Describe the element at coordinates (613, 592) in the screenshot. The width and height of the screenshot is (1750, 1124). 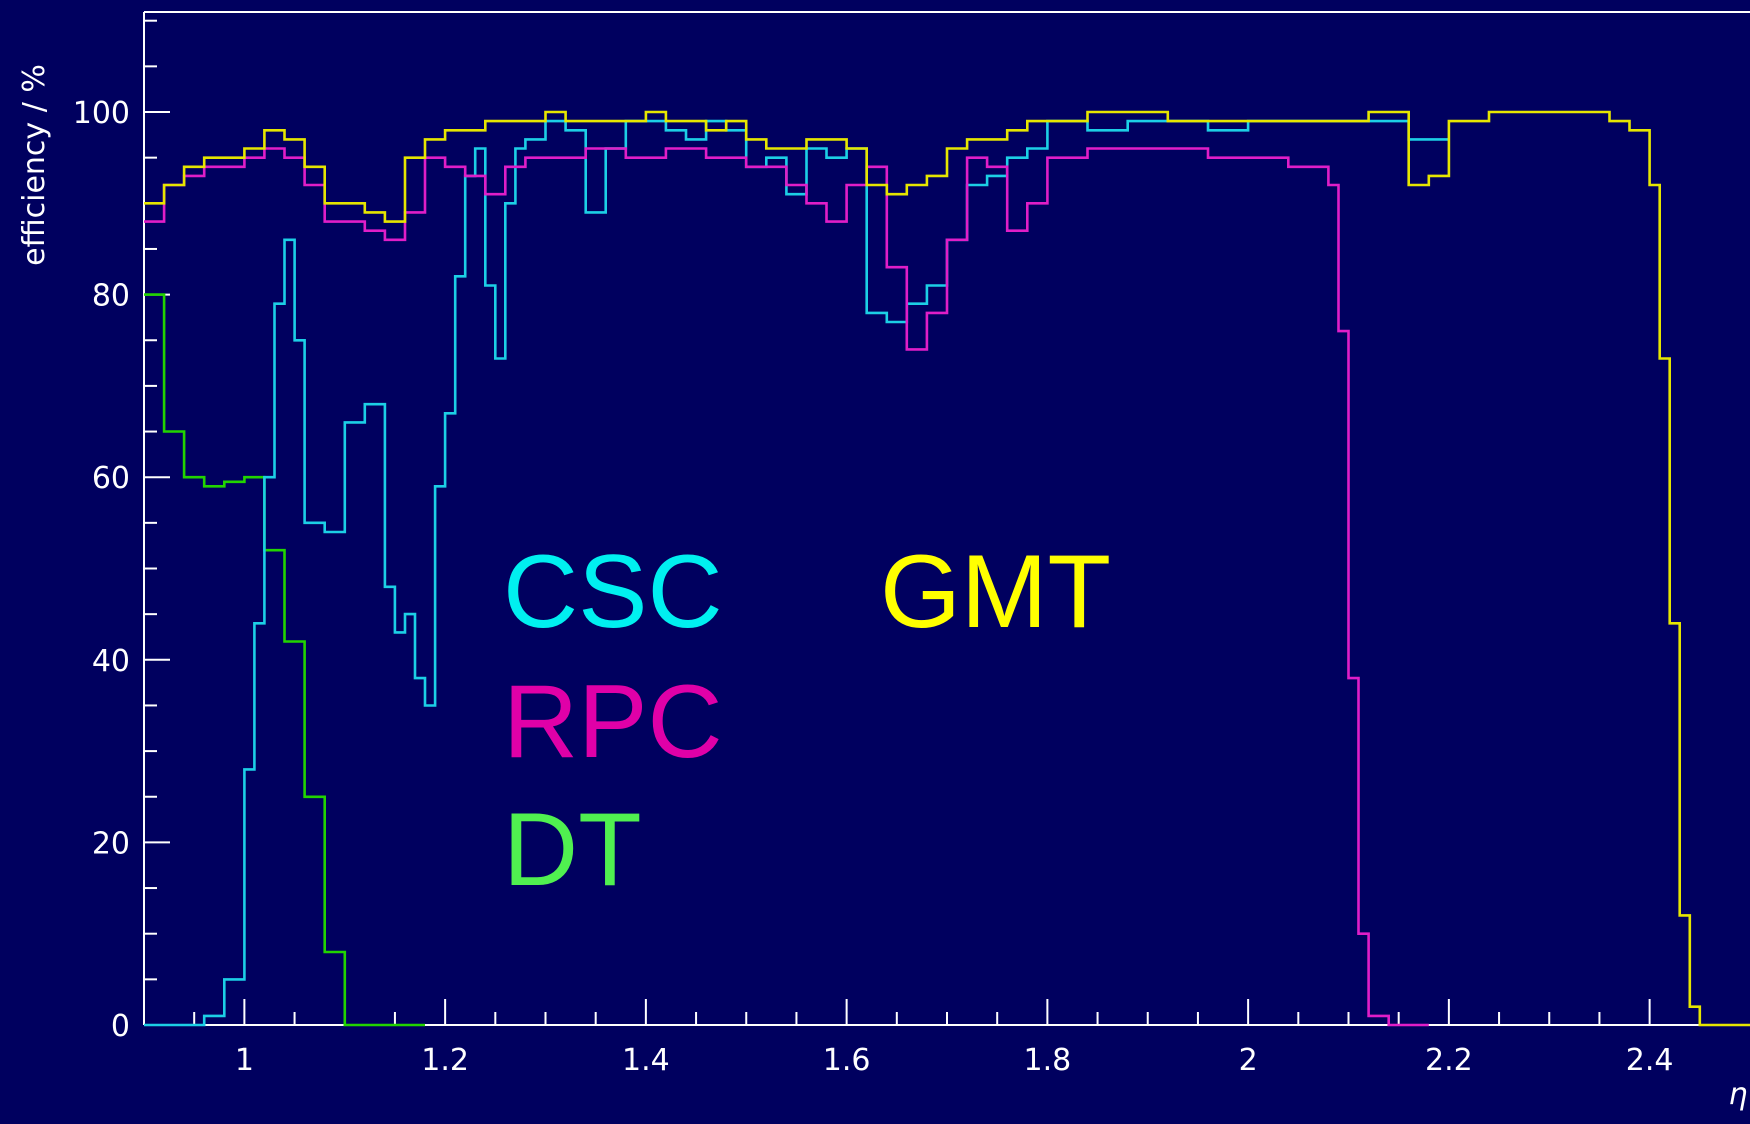
I see `legend-label-csc: CSC` at that location.